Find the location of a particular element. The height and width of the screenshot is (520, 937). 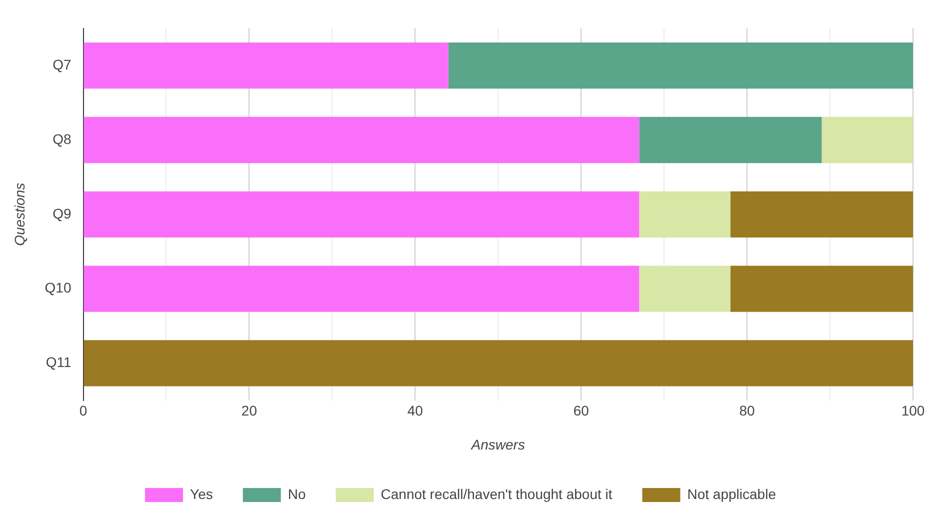

x-tick-label: 0 is located at coordinates (83, 410).